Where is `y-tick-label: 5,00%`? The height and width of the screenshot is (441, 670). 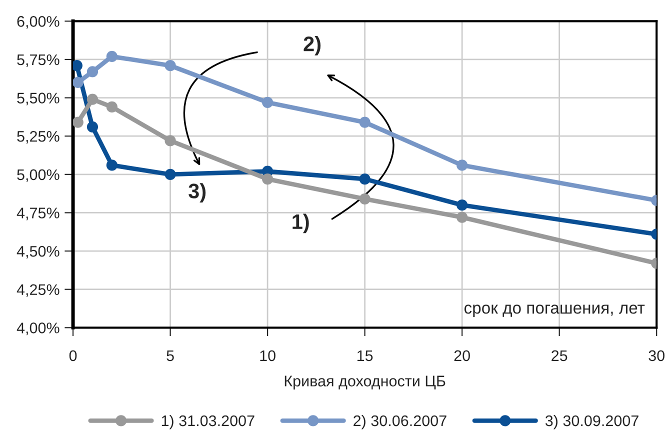
y-tick-label: 5,00% is located at coordinates (38, 175).